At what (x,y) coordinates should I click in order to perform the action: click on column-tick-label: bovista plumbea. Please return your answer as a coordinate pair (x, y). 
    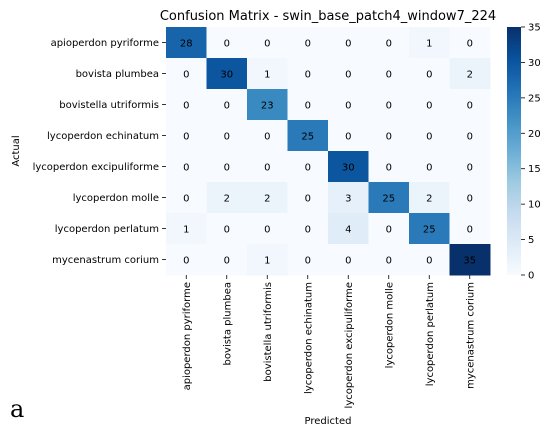
    Looking at the image, I should click on (227, 323).